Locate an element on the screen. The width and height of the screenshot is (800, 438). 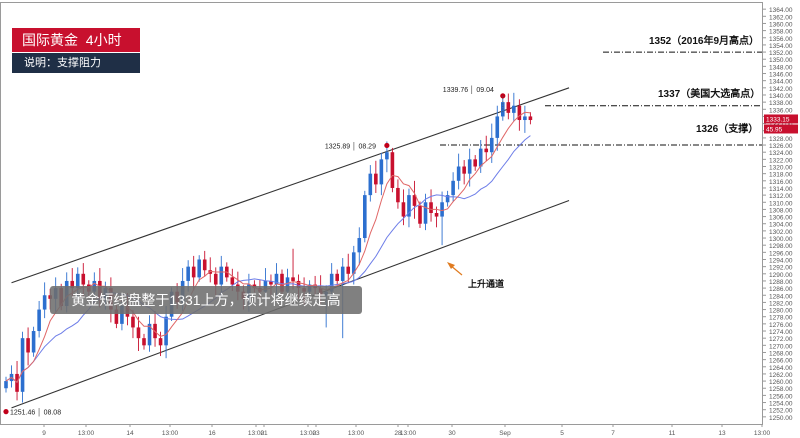
y-tick-label: 1276.00 is located at coordinates (781, 325).